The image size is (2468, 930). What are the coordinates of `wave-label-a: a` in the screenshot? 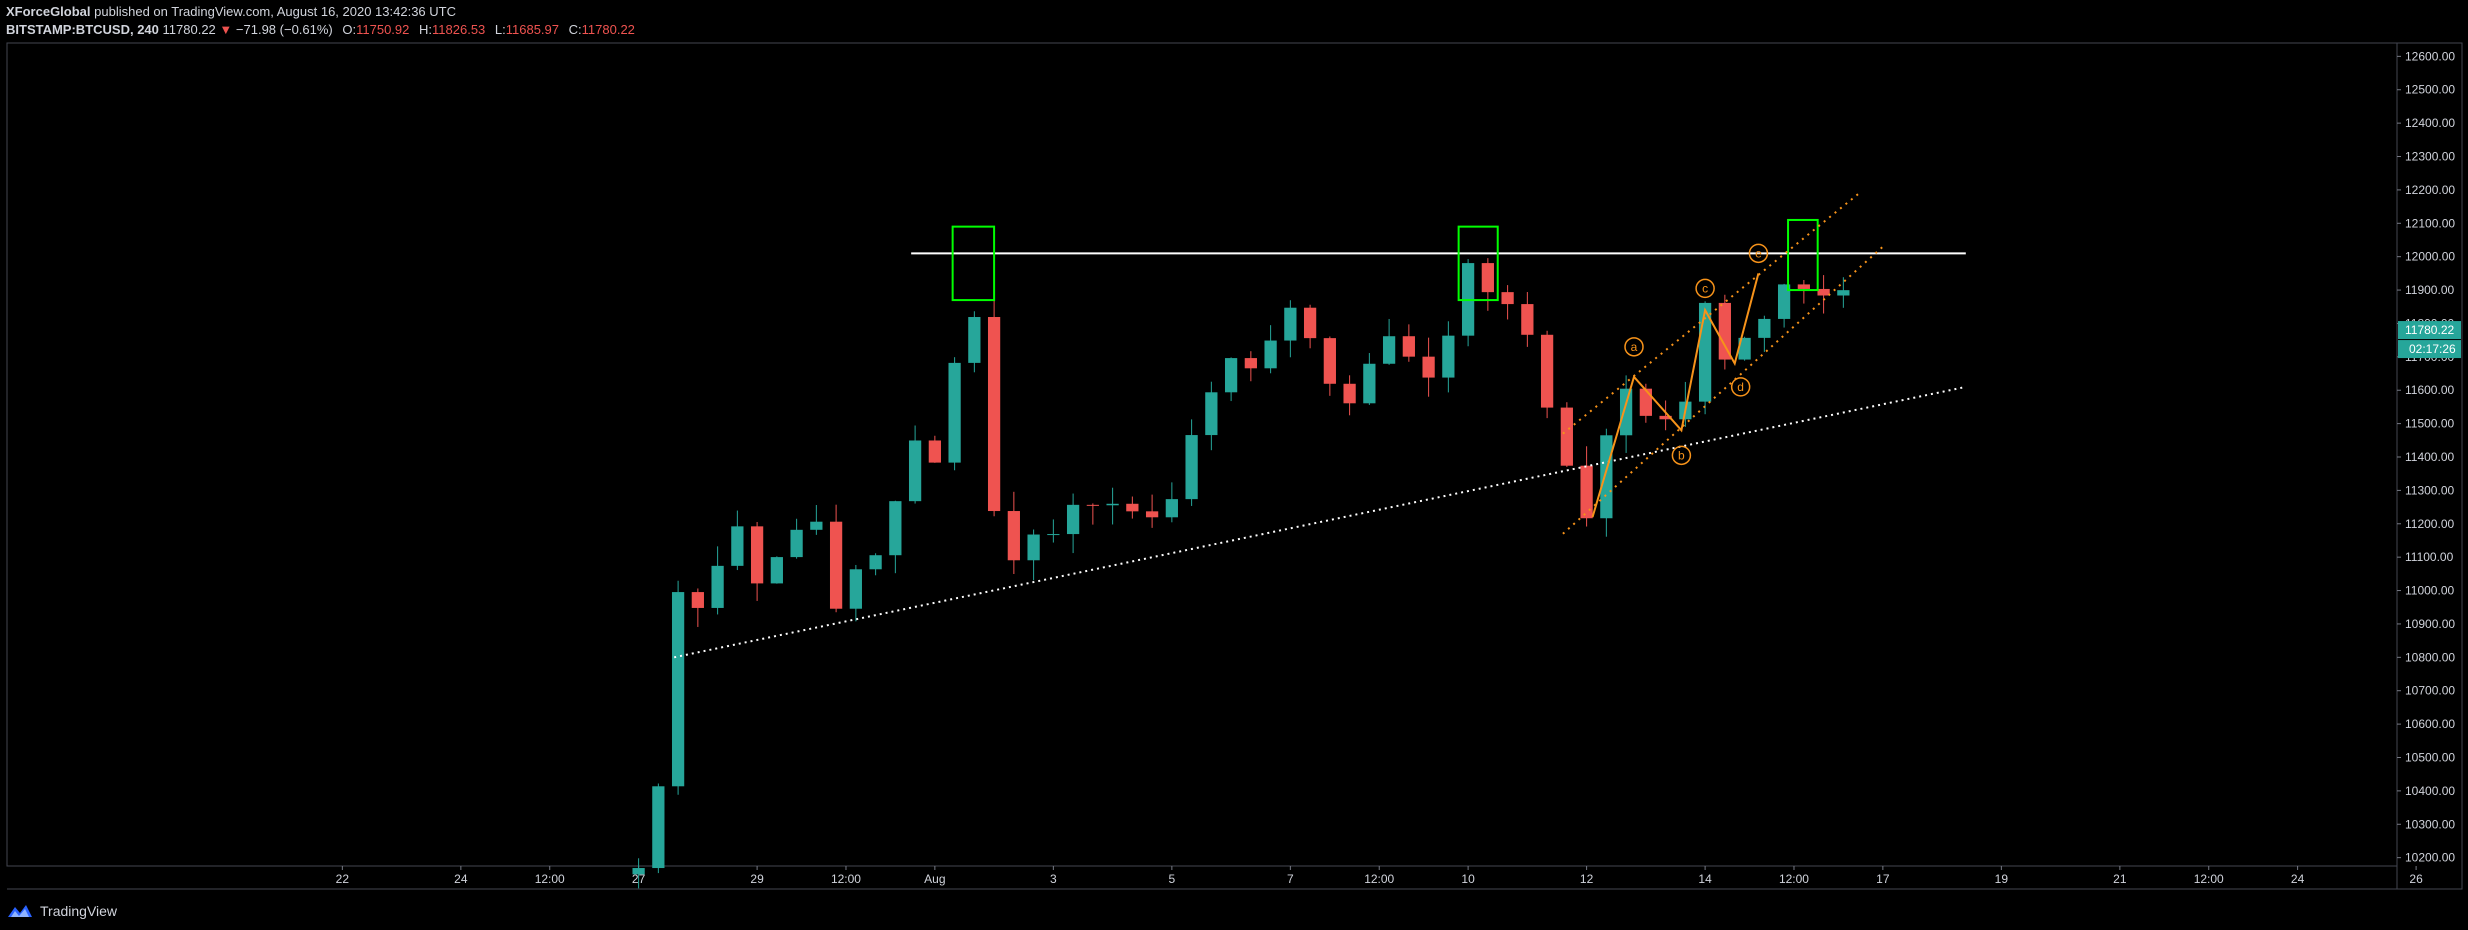 It's located at (1634, 347).